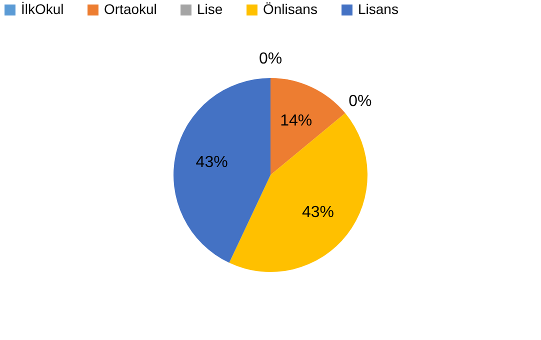 The width and height of the screenshot is (541, 340). I want to click on legend-label: Lise, so click(210, 9).